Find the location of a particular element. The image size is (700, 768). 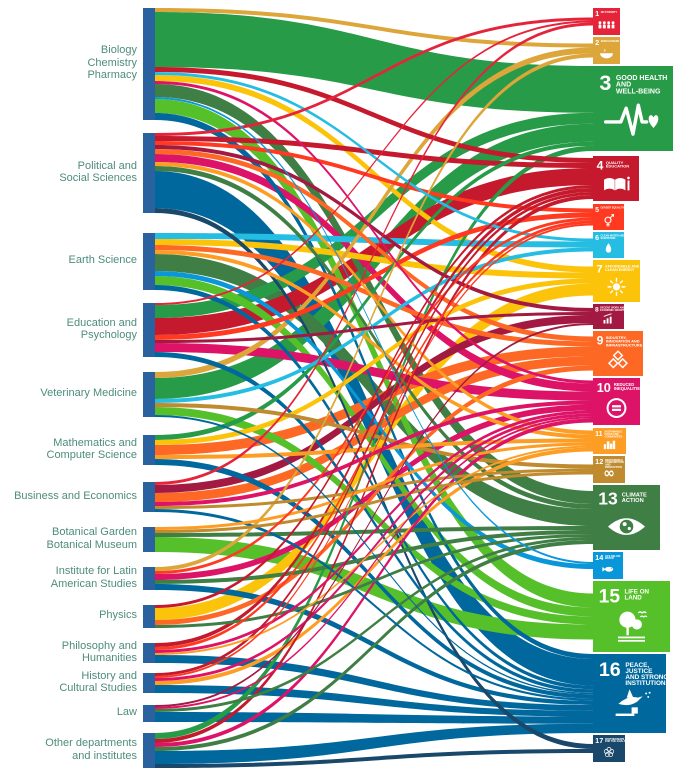

sdg-number: 2 is located at coordinates (597, 42).